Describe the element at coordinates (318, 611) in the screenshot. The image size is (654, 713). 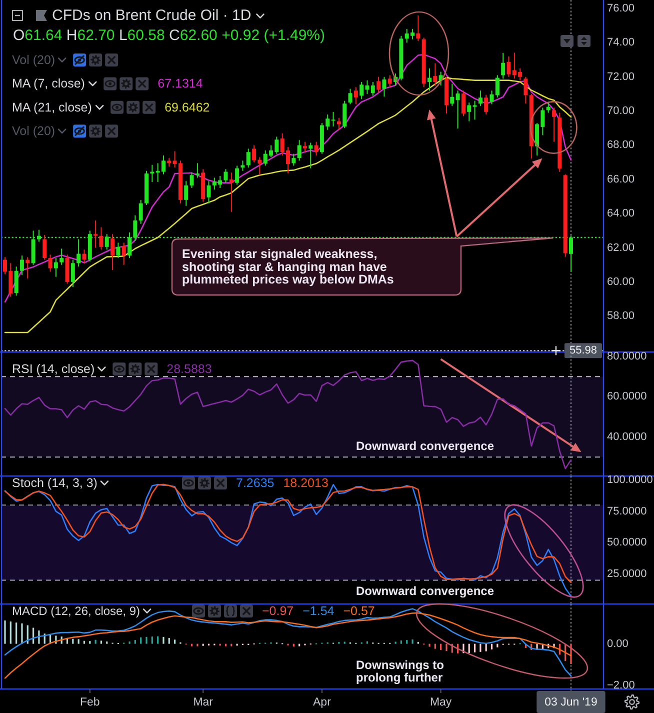
I see `annotation: −1.54` at that location.